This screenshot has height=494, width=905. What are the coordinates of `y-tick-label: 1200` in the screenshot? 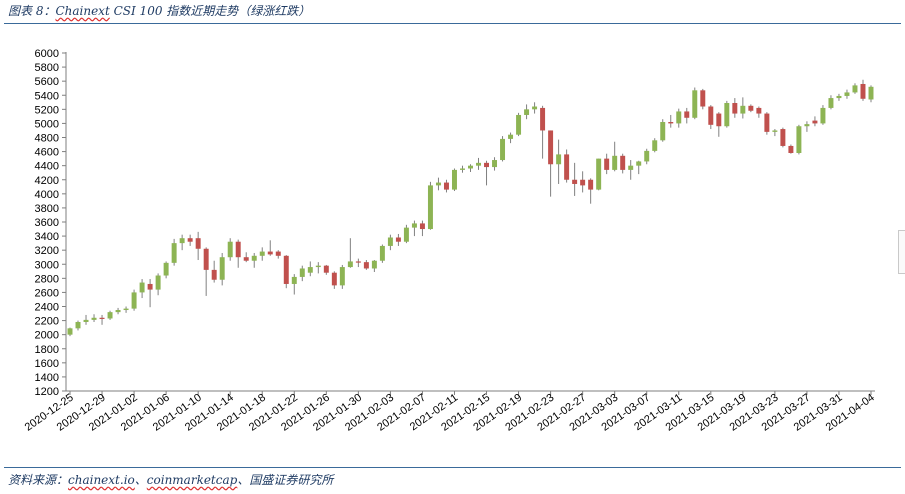 It's located at (47, 392).